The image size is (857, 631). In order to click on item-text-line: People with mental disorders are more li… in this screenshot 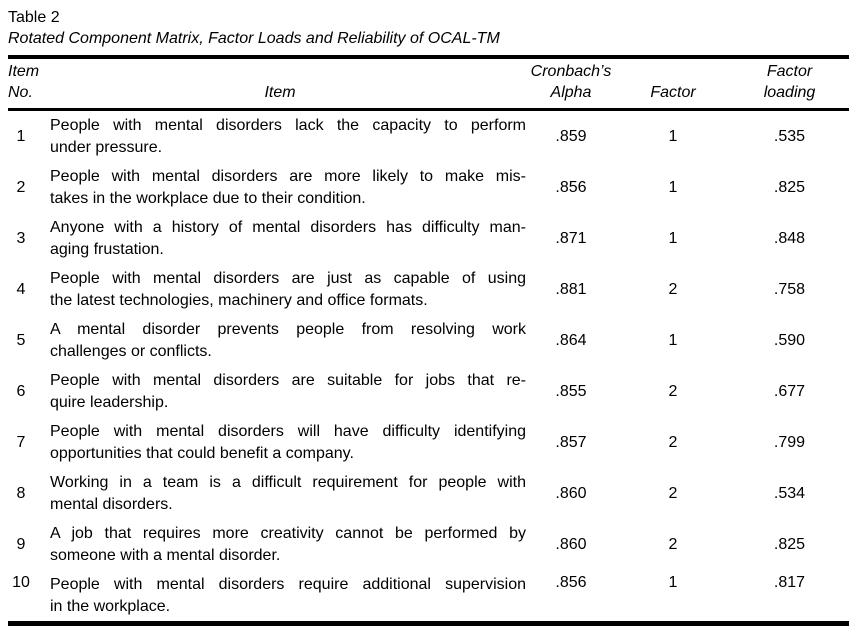, I will do `click(288, 176)`.